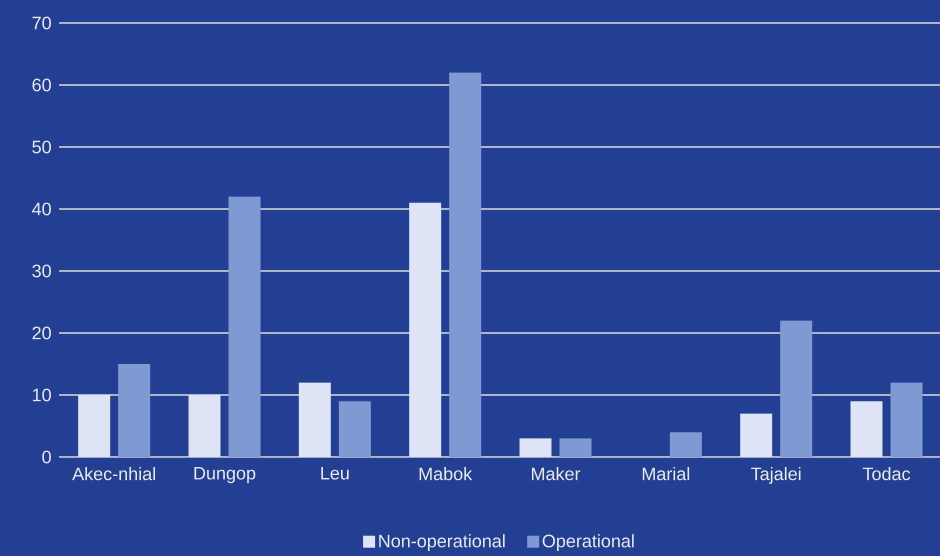  What do you see at coordinates (442, 542) in the screenshot?
I see `legend-label: Non-operational` at bounding box center [442, 542].